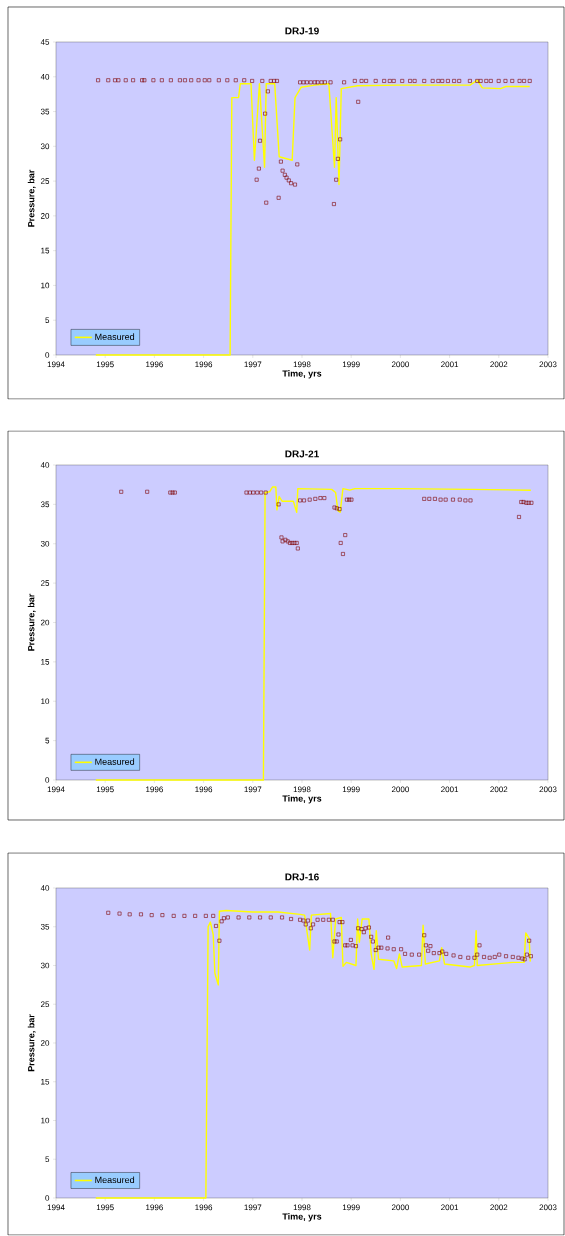  I want to click on chart-title: DRJ-16, so click(302, 877).